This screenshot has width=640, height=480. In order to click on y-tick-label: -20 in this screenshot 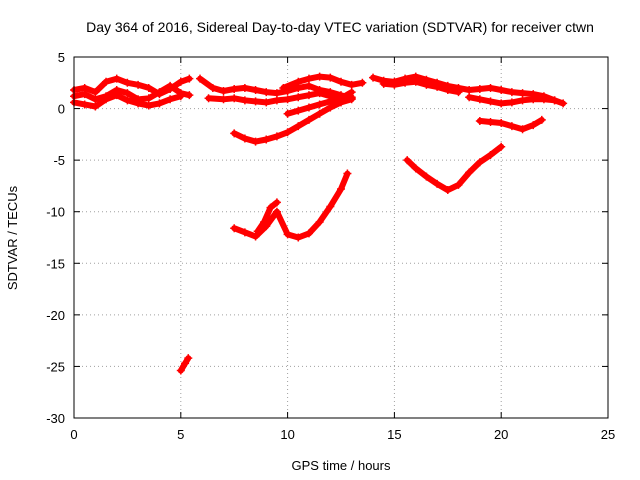, I will do `click(55, 315)`.